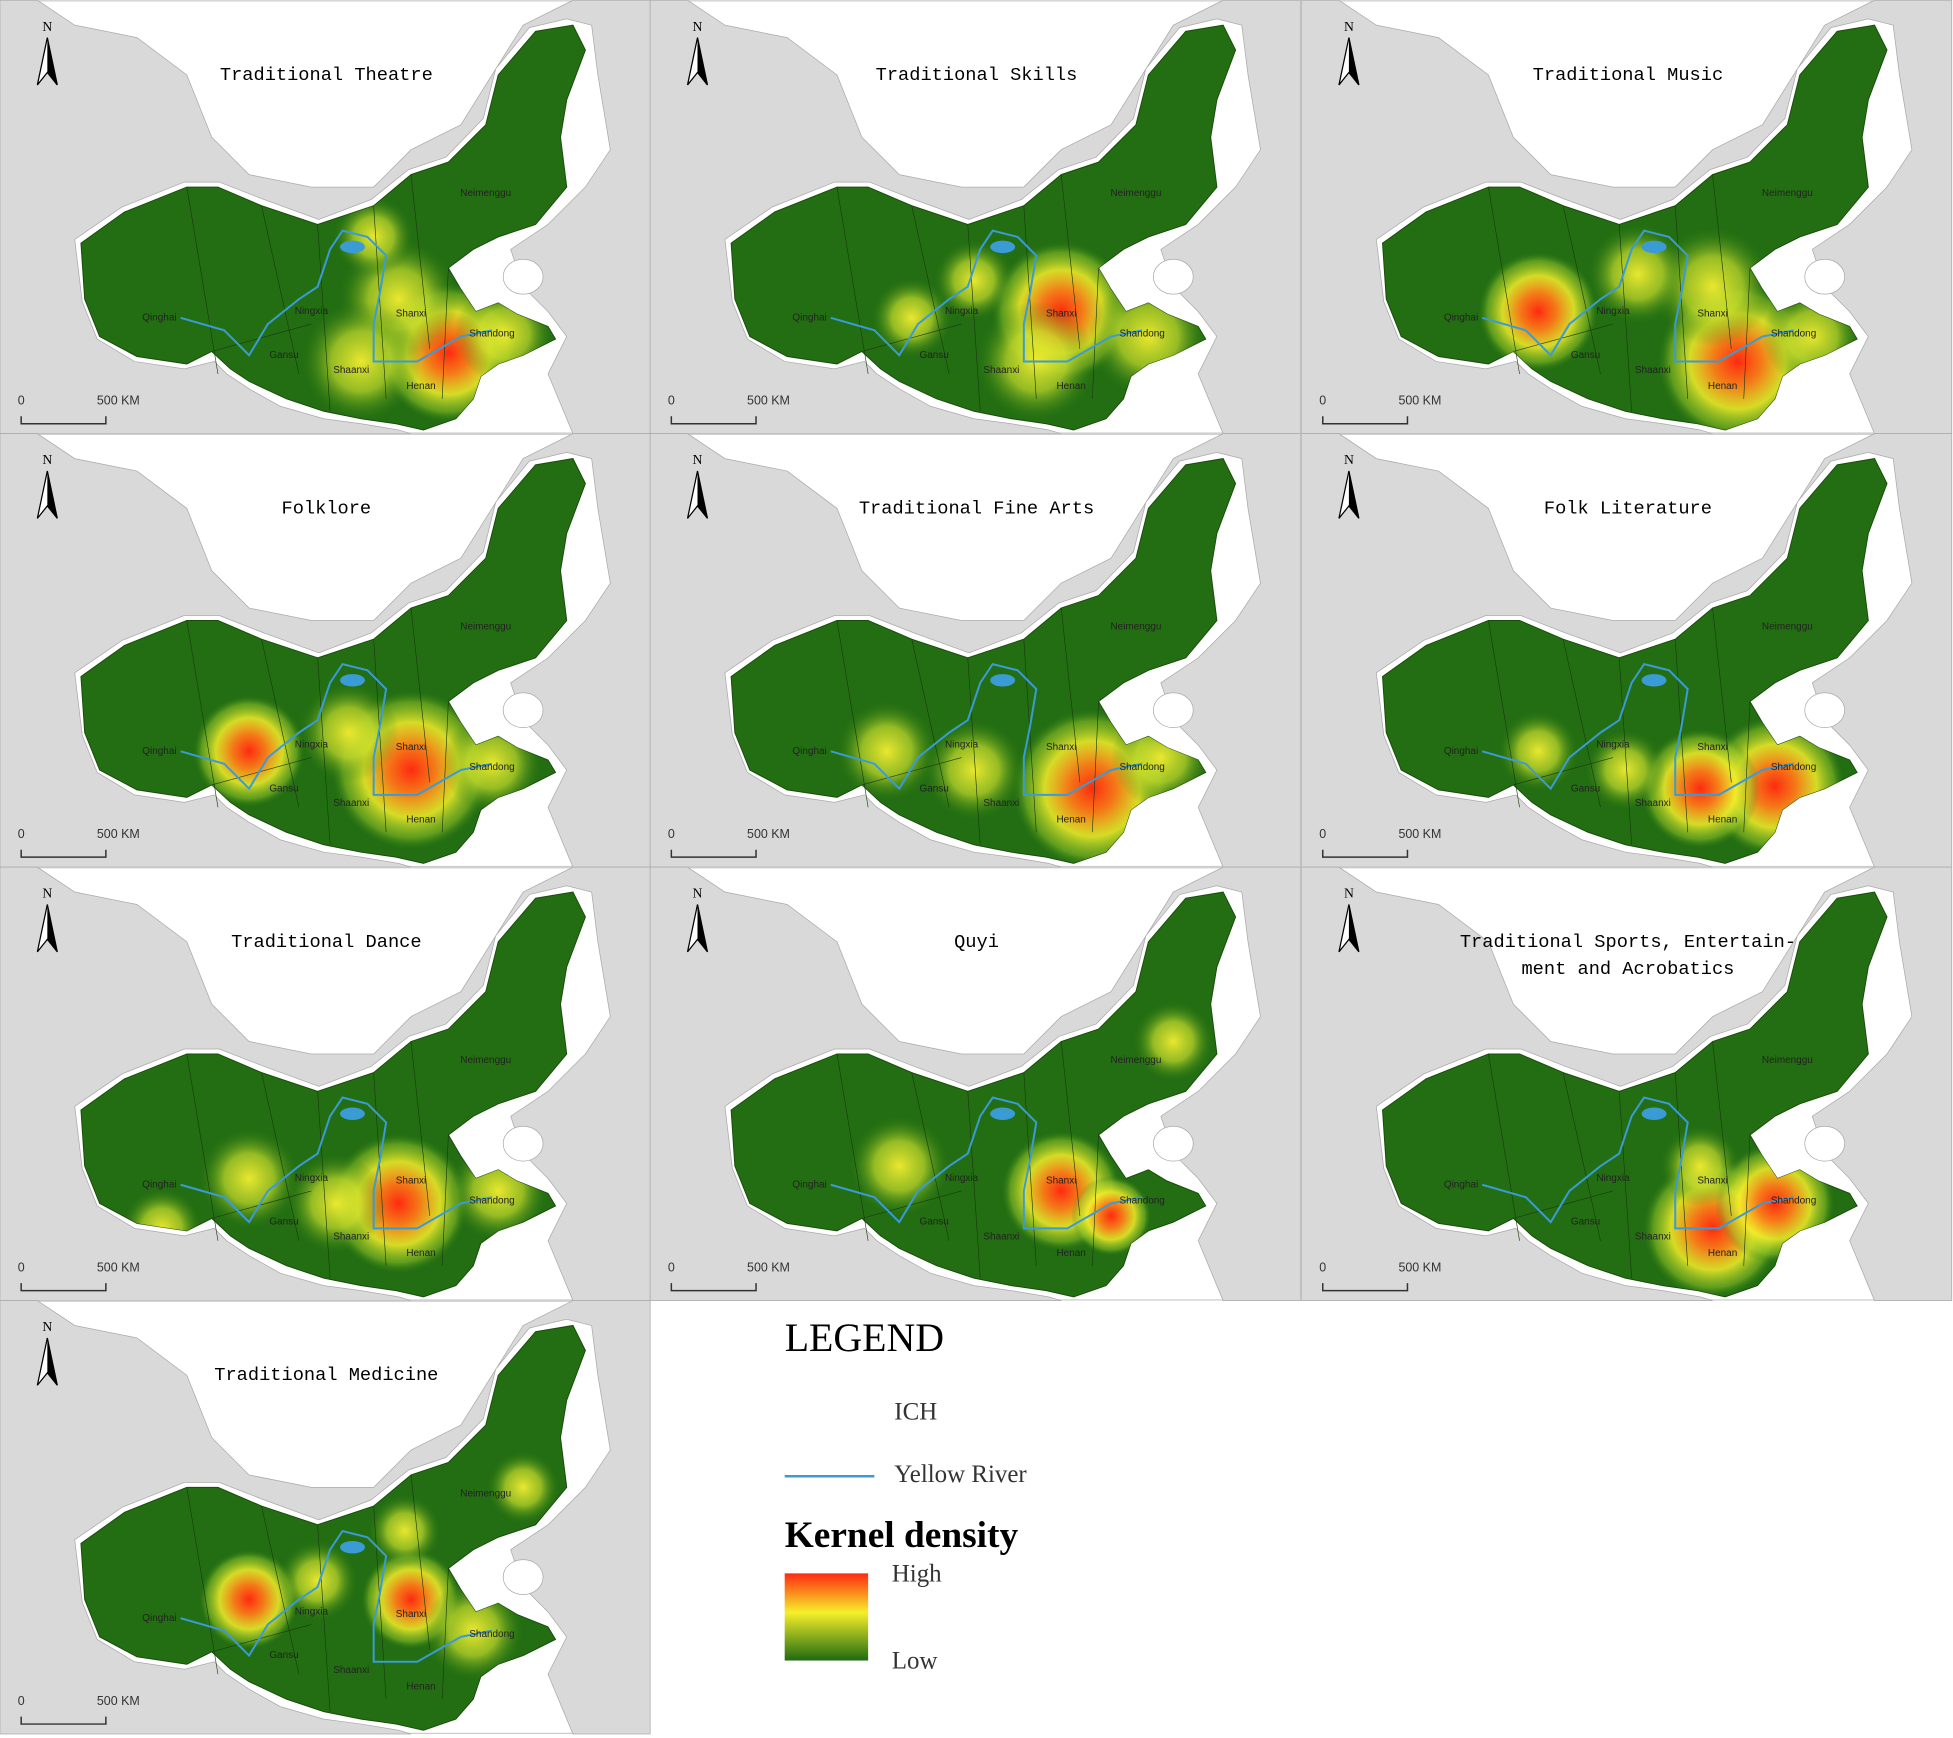  Describe the element at coordinates (1825, 276) in the screenshot. I see `bohai-sea` at that location.